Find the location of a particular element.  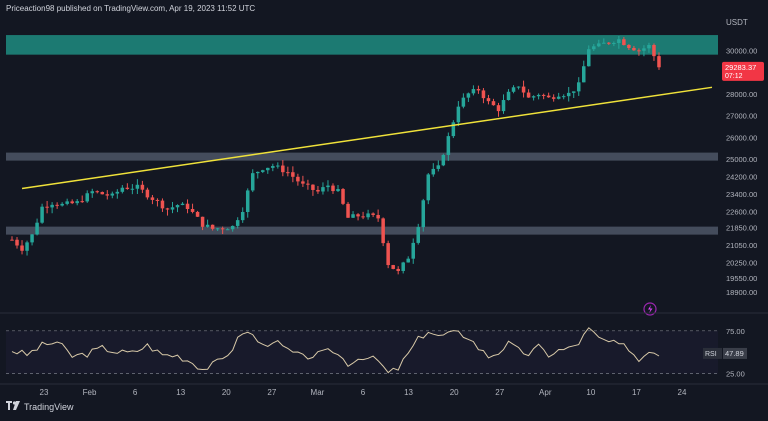

price-tick-label: 21850.00 is located at coordinates (741, 228).